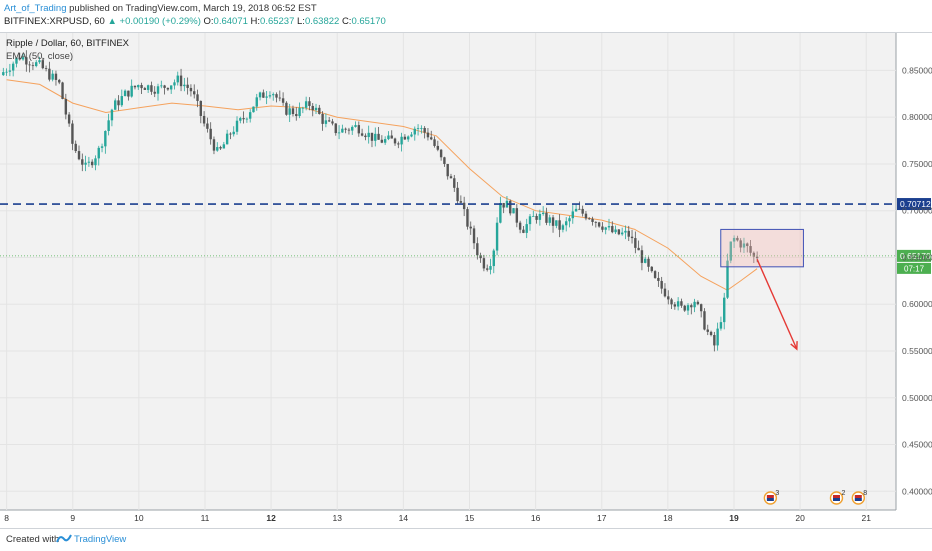  What do you see at coordinates (466, 539) in the screenshot?
I see `footer: Created with TradingView` at bounding box center [466, 539].